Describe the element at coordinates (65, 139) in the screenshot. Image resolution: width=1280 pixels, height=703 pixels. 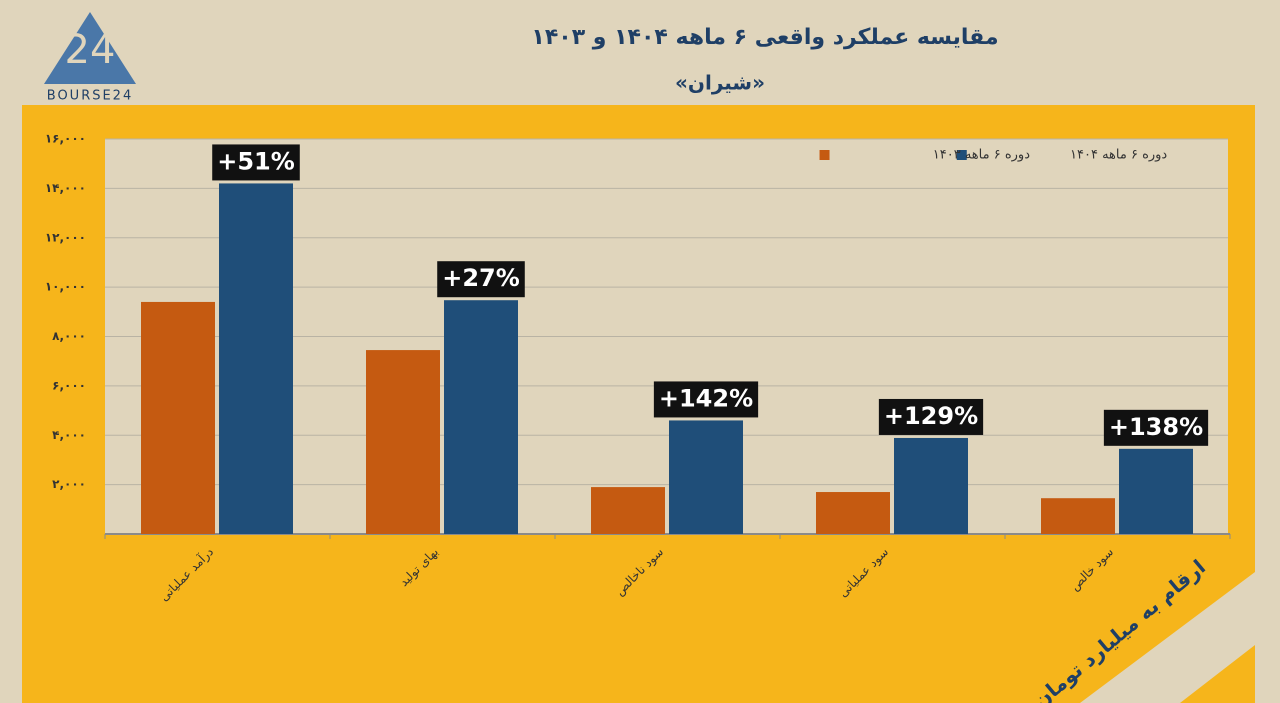
I see `y-tick-label: ۱۶,۰۰۰` at that location.